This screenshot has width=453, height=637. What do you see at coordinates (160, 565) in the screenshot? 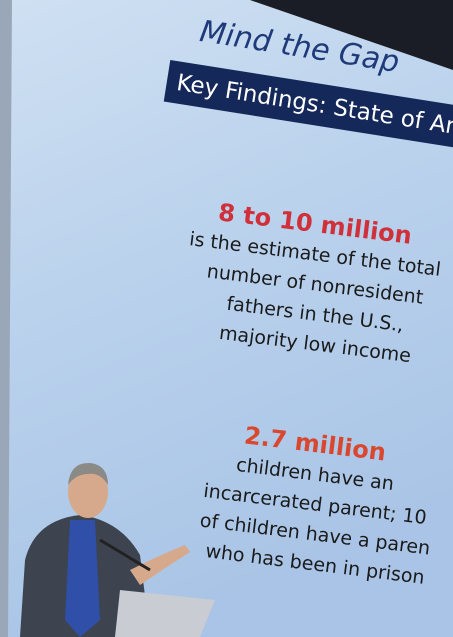
I see `speaker-hand` at bounding box center [160, 565].